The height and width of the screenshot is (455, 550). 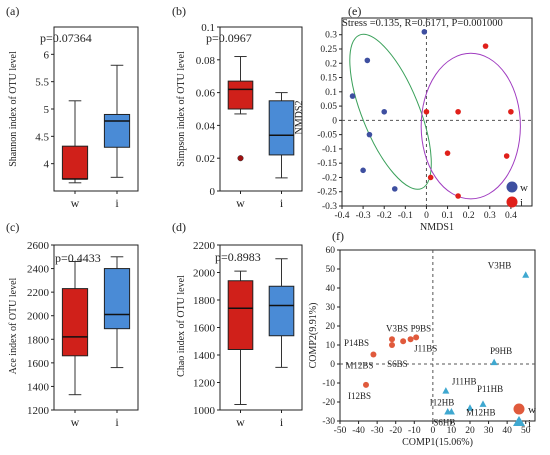 What do you see at coordinates (338, 236) in the screenshot?
I see `panel-f-tag: (f)` at bounding box center [338, 236].